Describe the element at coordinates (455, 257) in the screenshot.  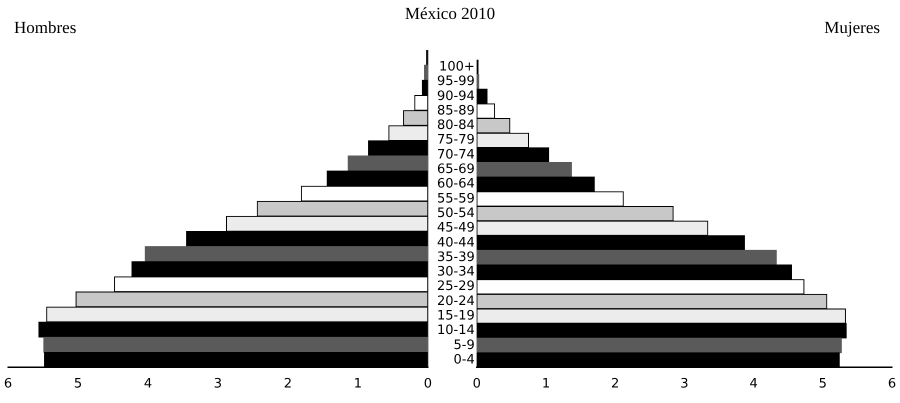
I see `y-tick-label: 35-39` at that location.